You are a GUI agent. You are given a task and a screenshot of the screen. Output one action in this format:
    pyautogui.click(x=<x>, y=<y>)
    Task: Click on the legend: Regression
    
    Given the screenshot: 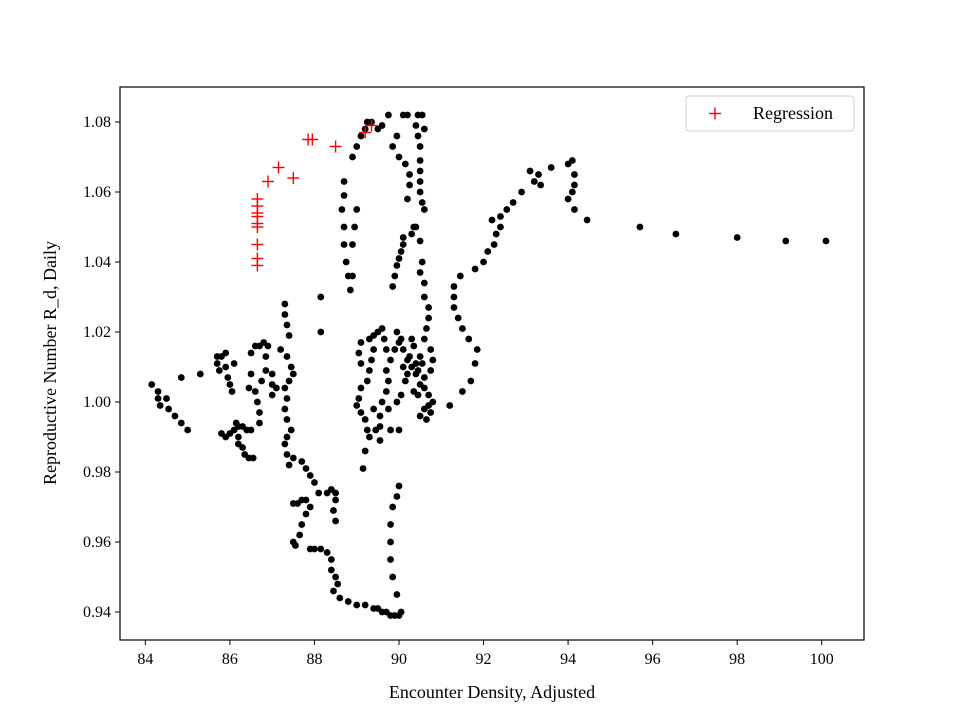 What is the action you would take?
    pyautogui.click(x=770, y=113)
    